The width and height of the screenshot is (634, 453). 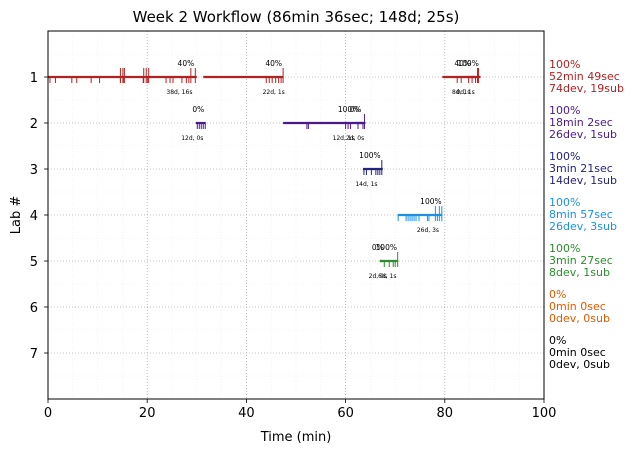 What do you see at coordinates (345, 413) in the screenshot?
I see `x-tick-label: 60` at bounding box center [345, 413].